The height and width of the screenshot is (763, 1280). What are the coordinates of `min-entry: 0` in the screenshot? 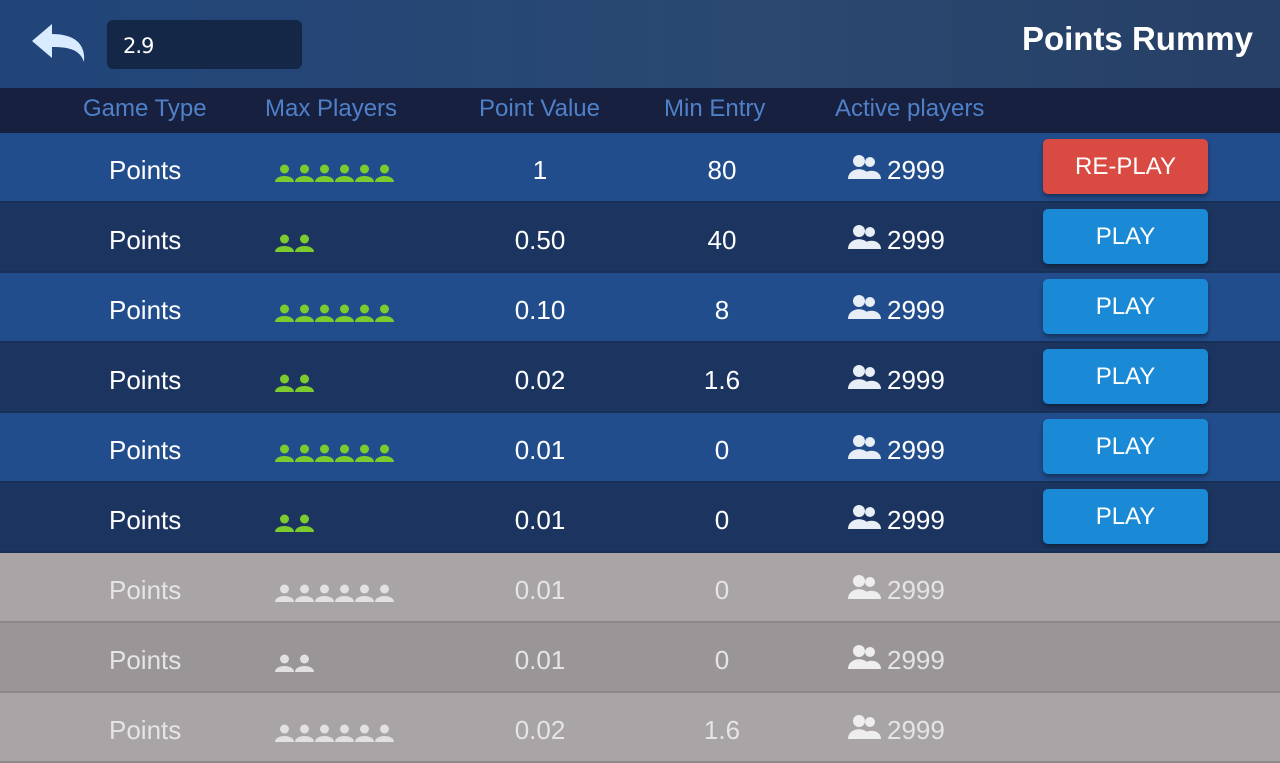 It's located at (722, 590).